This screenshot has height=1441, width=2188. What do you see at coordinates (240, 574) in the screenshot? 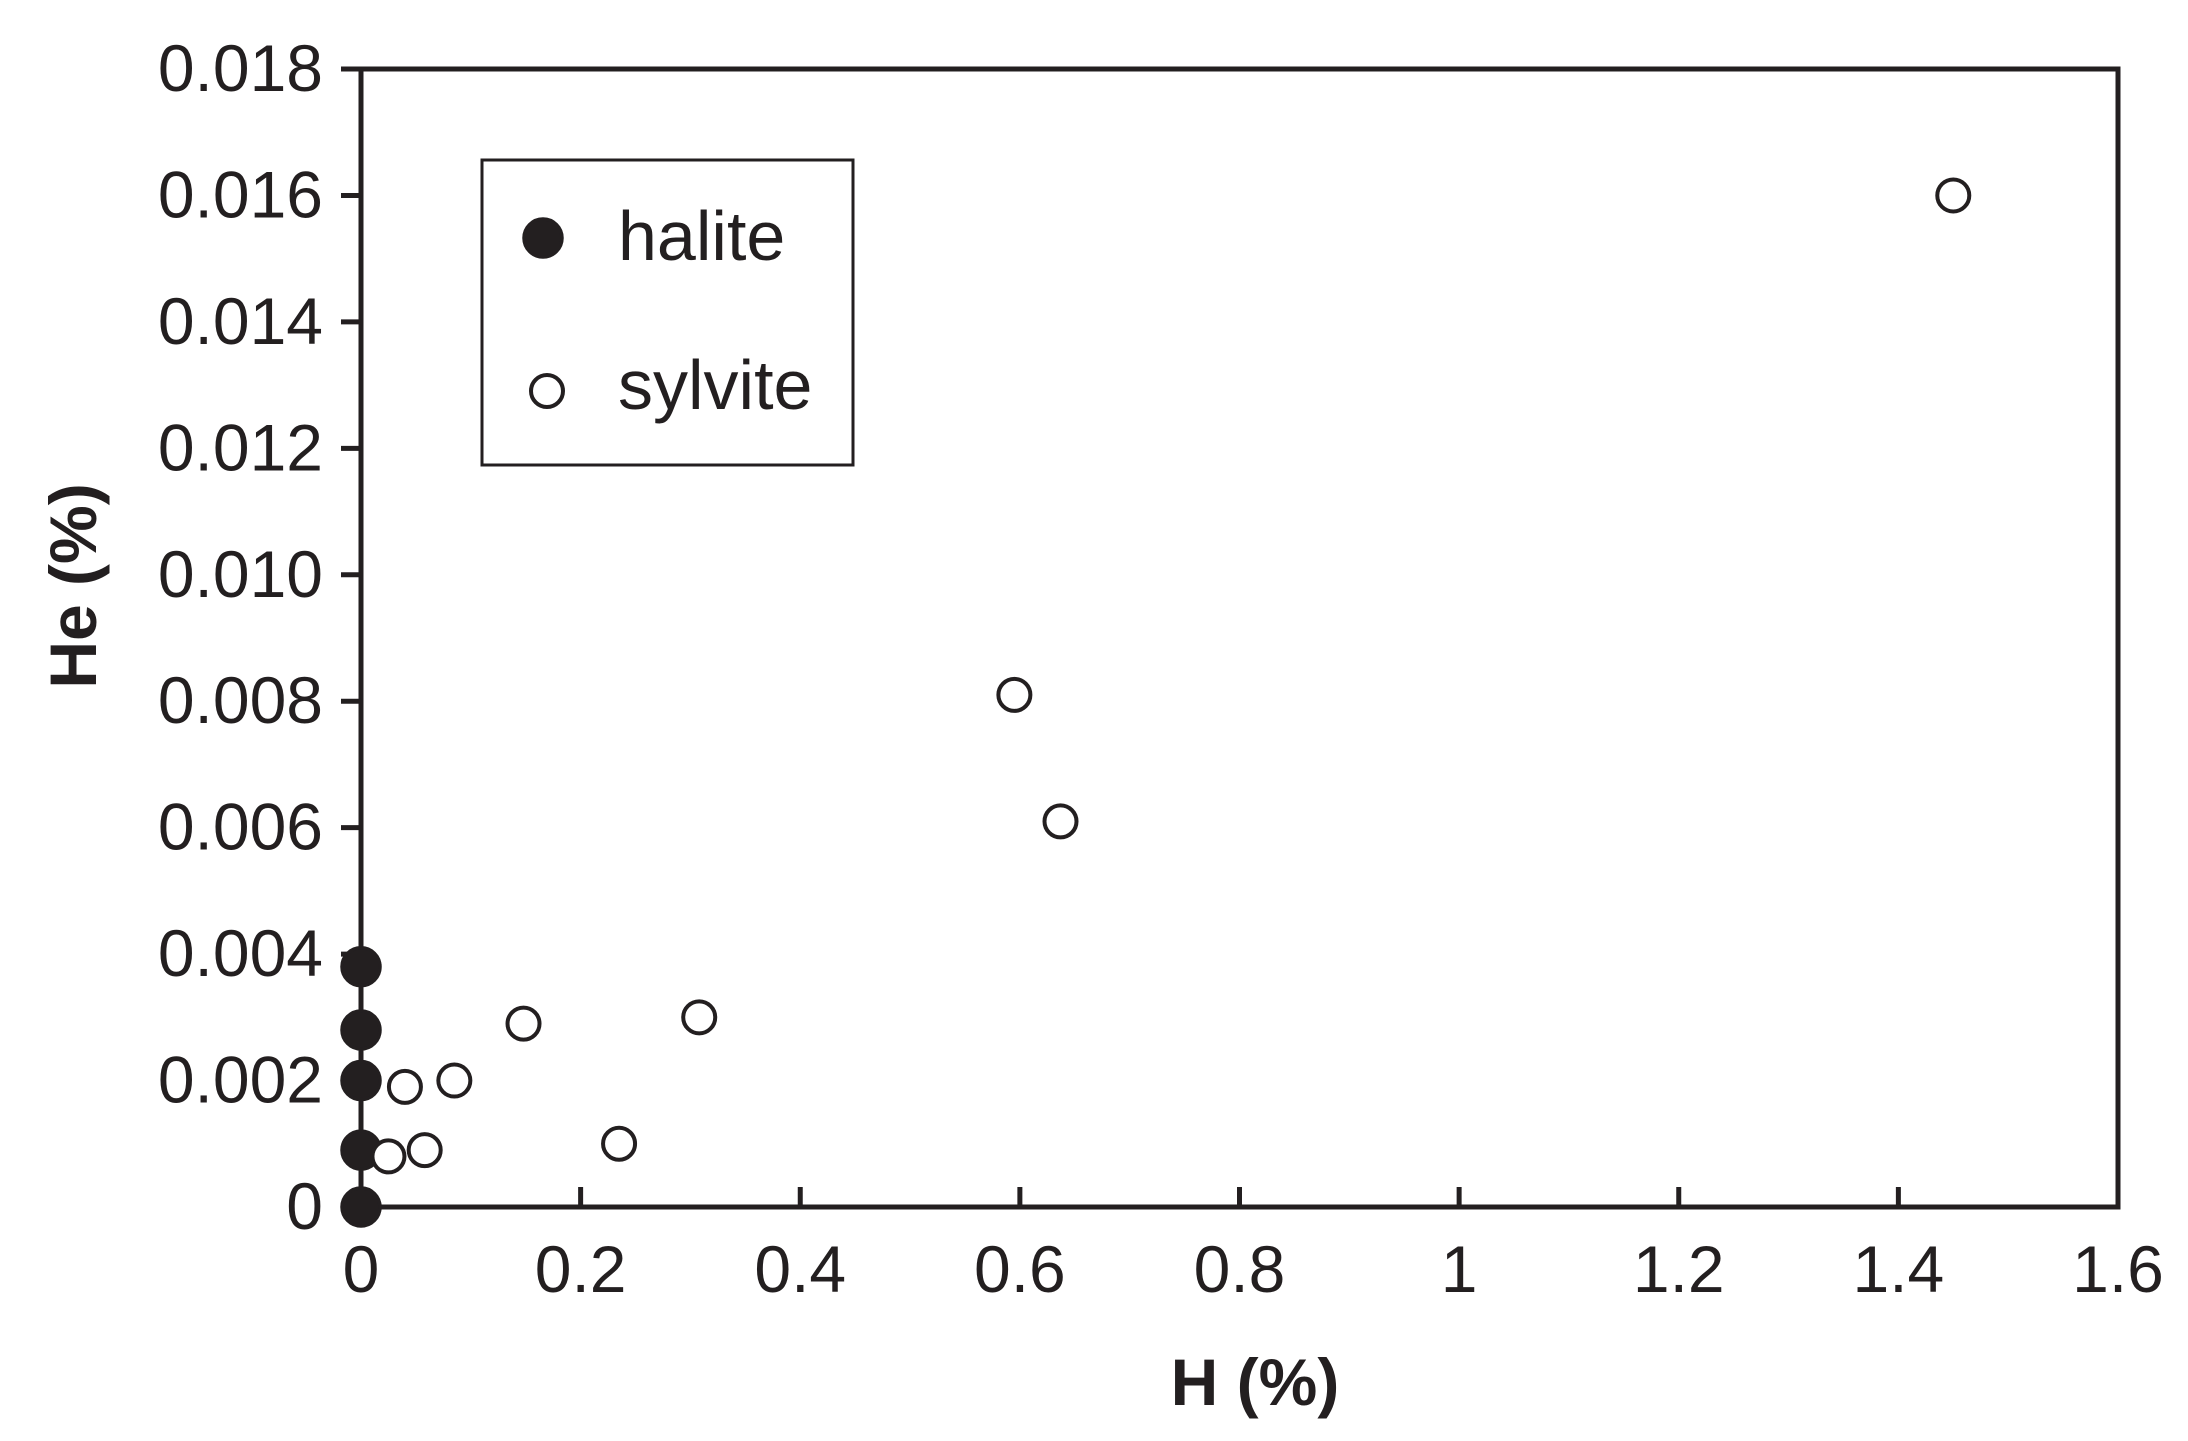
I see `y-tick-label: 0.010` at bounding box center [240, 574].